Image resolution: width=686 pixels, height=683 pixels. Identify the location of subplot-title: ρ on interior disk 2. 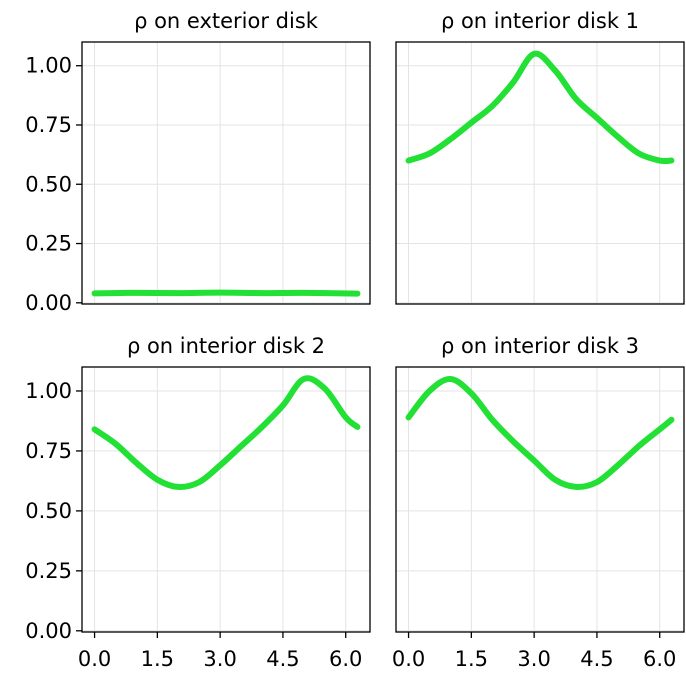
(226, 346).